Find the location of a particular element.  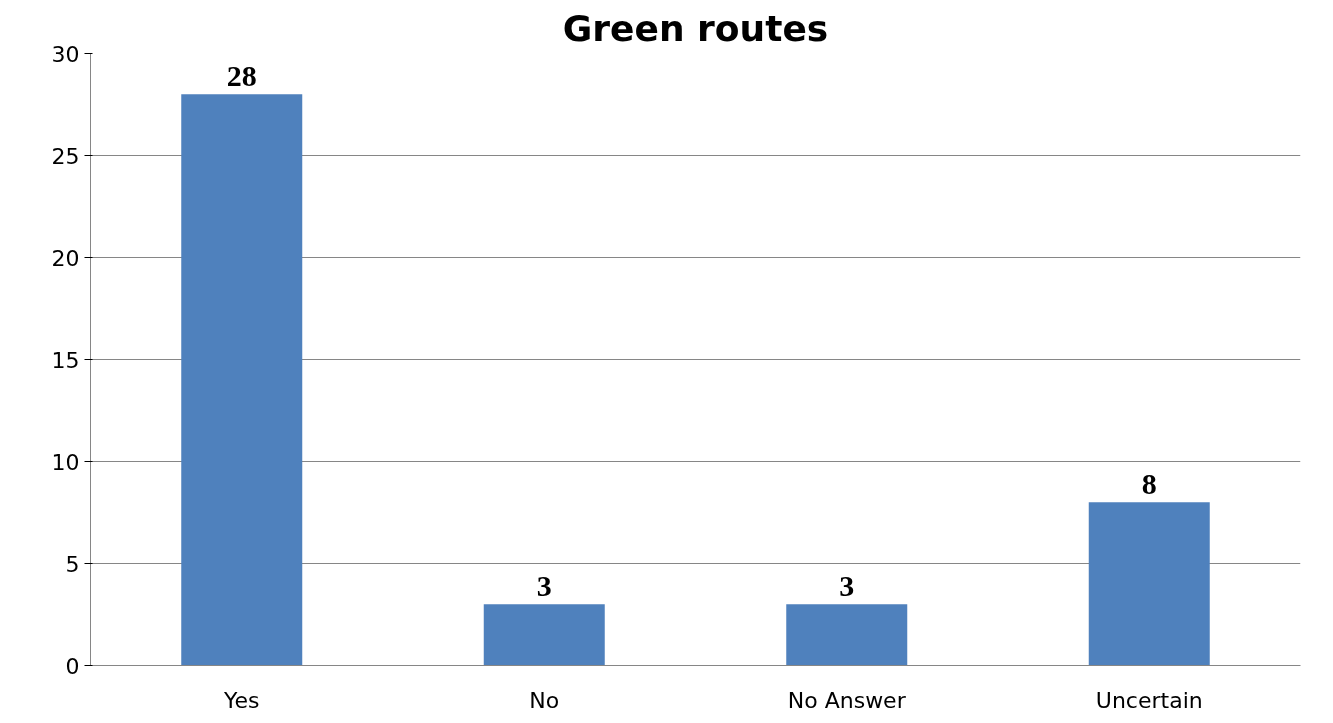

y-tick-label: 25 is located at coordinates (65, 156).